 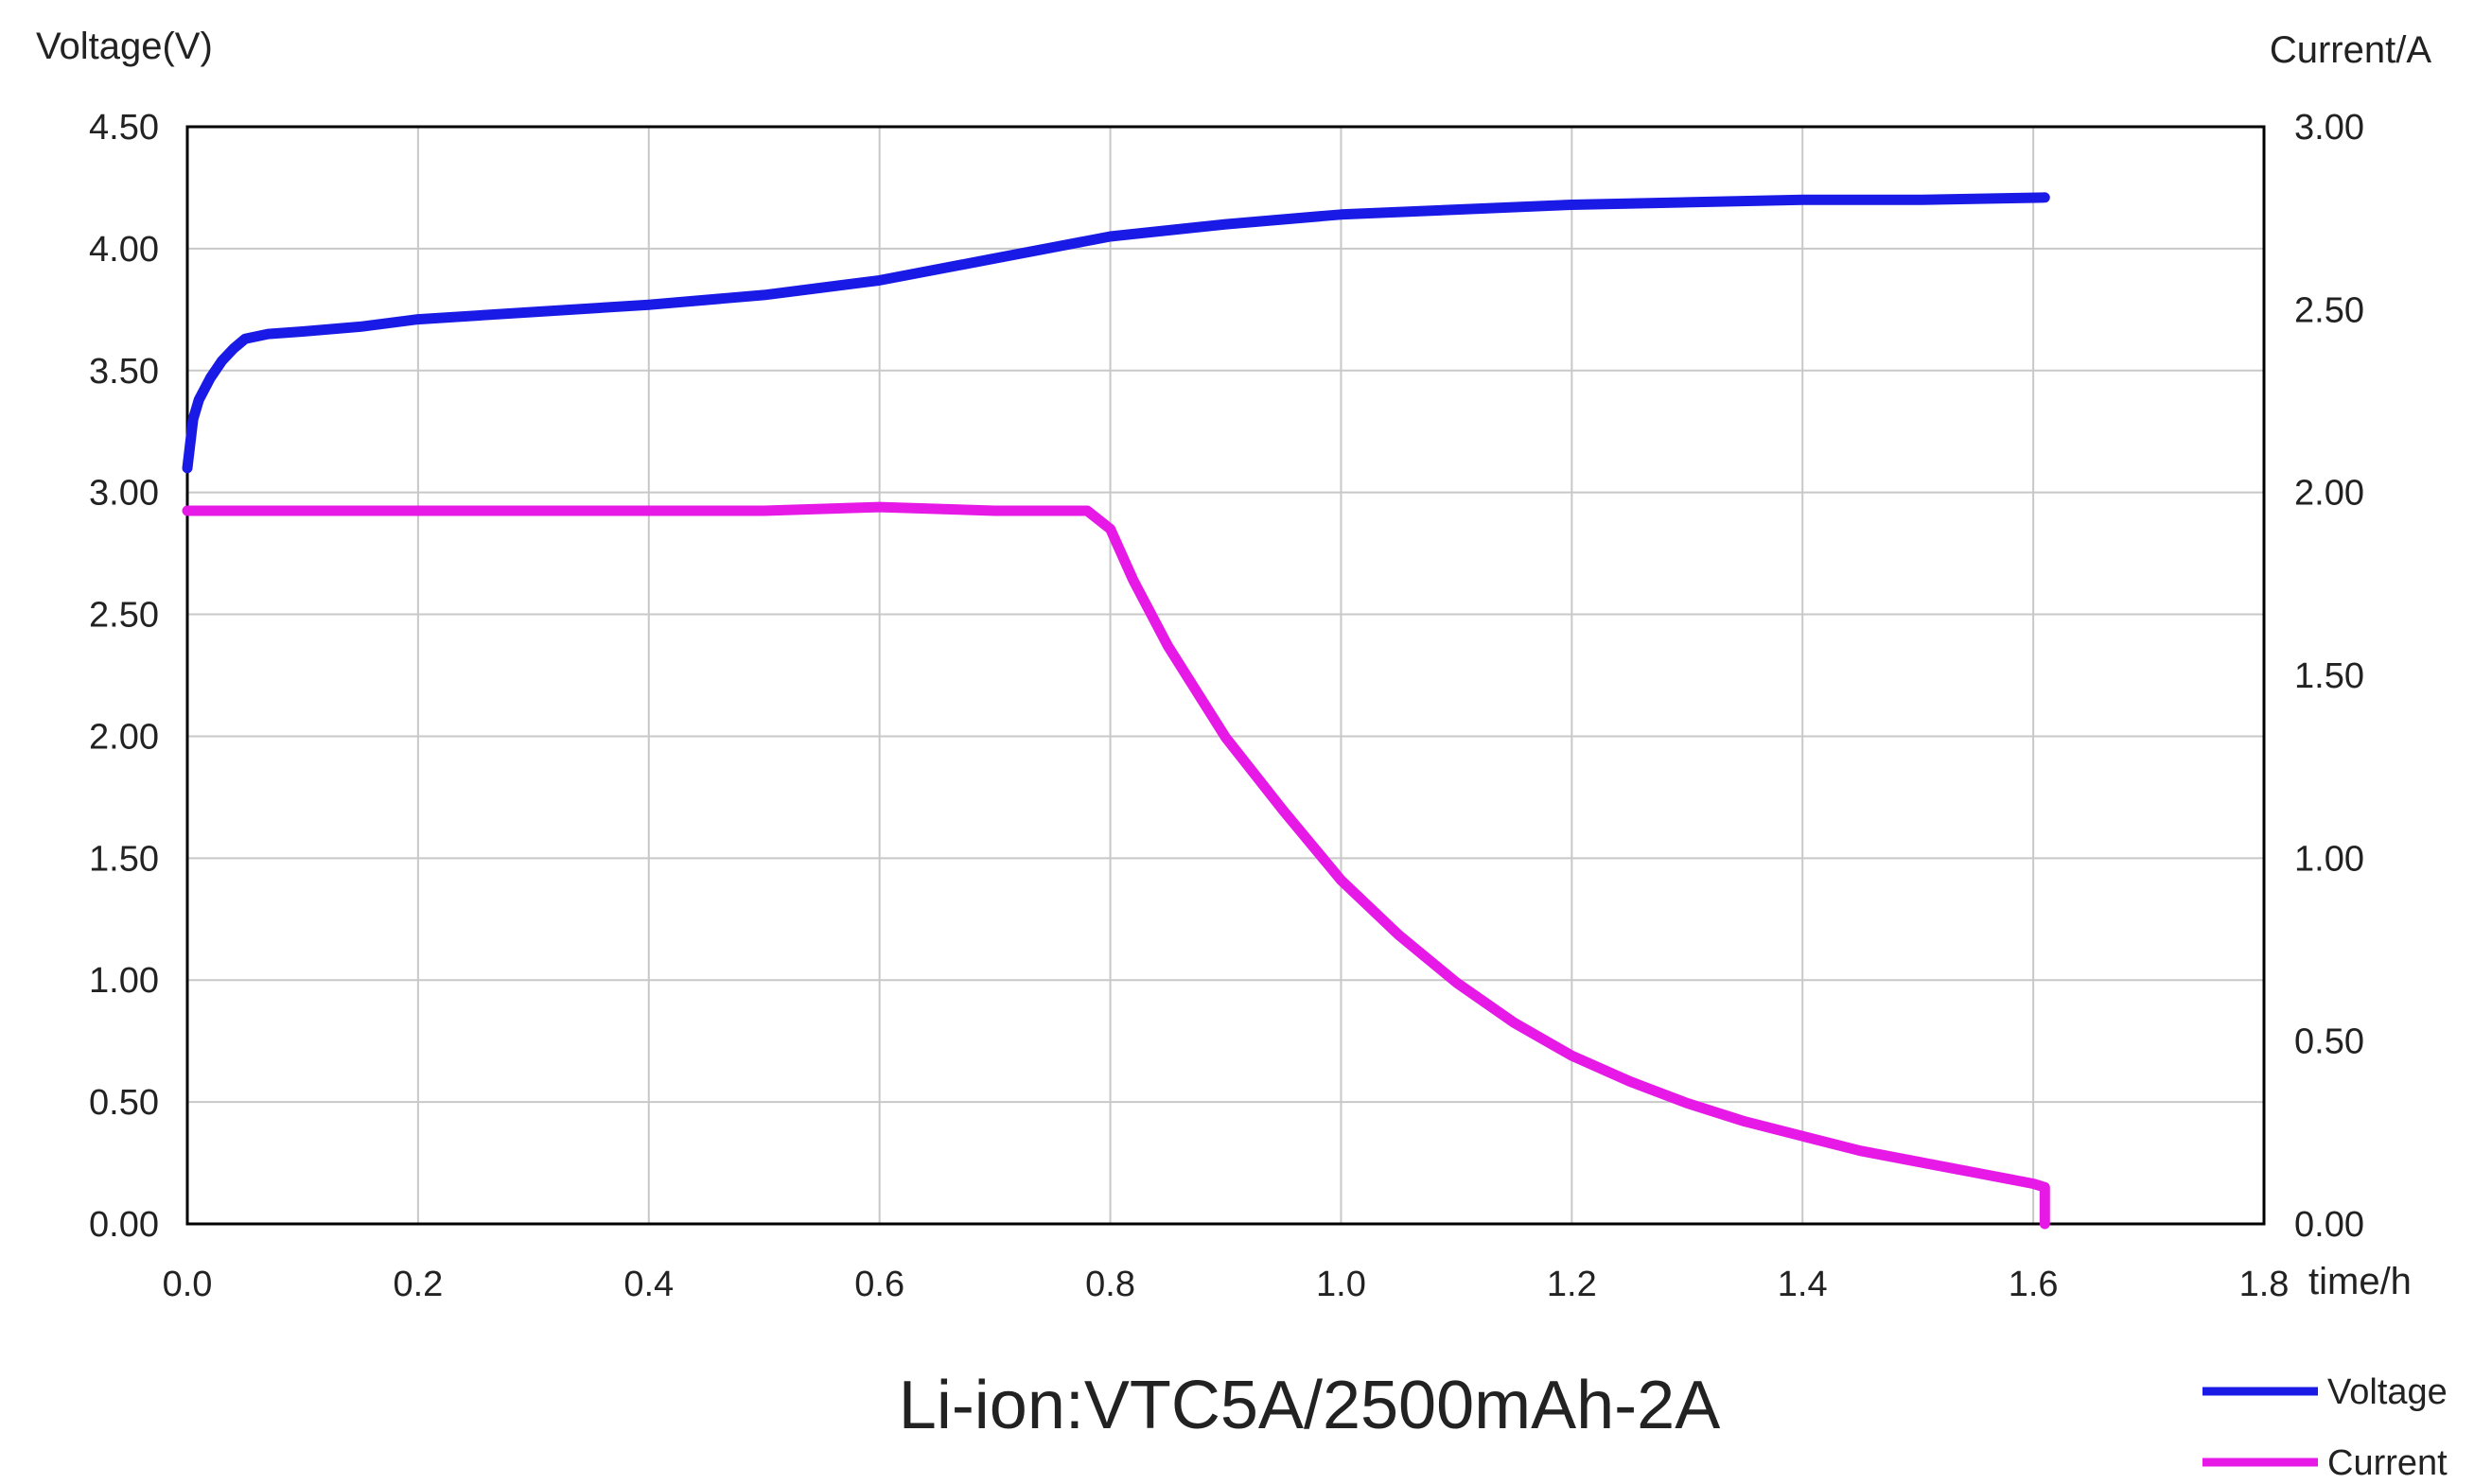 What do you see at coordinates (1803, 1285) in the screenshot?
I see `x-tick-label: 1.4` at bounding box center [1803, 1285].